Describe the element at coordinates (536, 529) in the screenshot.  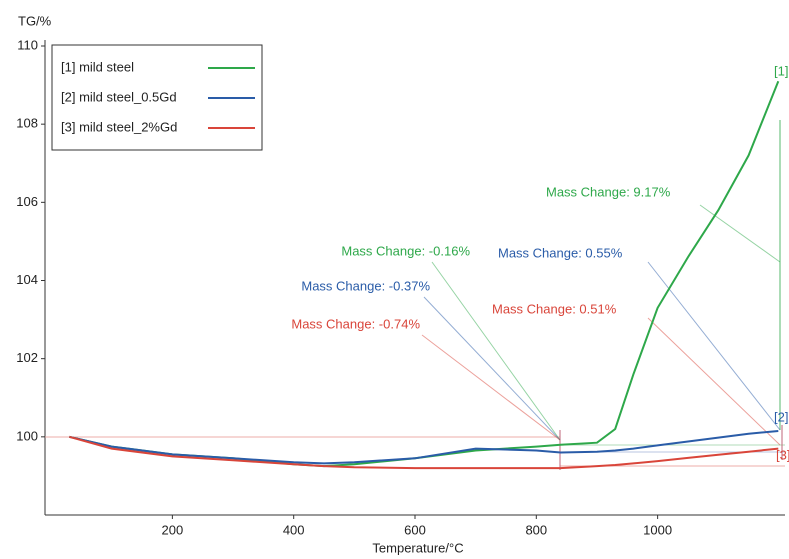
I see `x-tick-label: 800` at that location.